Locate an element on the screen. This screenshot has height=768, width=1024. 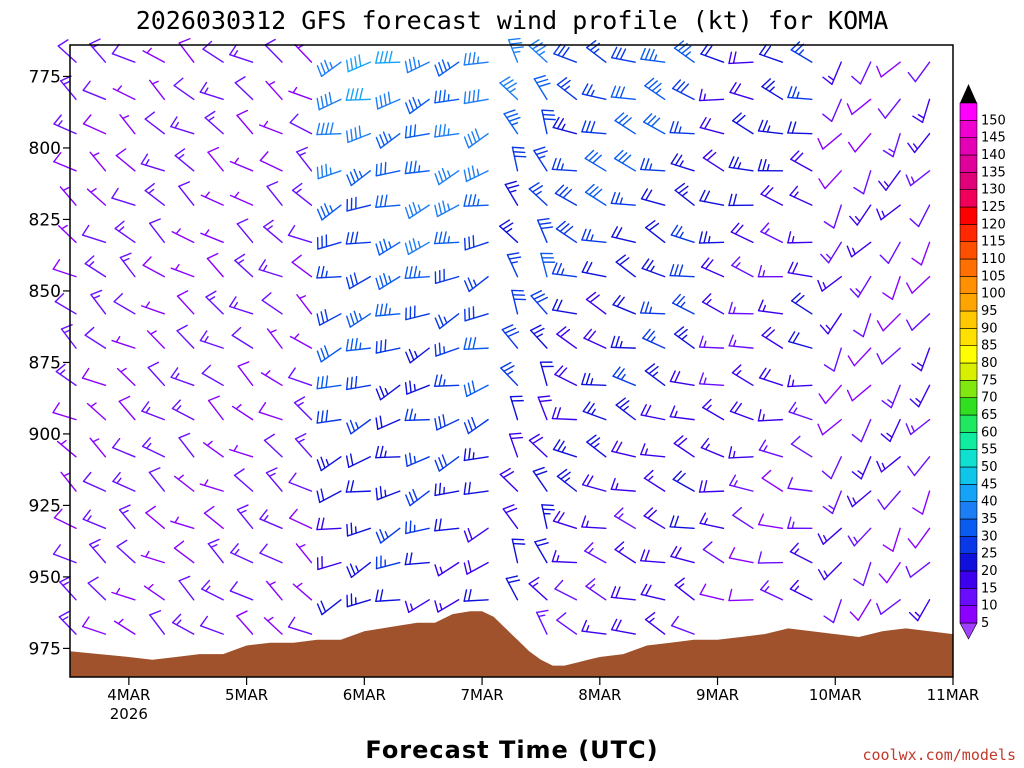
terrain-polygon is located at coordinates (511, 644).